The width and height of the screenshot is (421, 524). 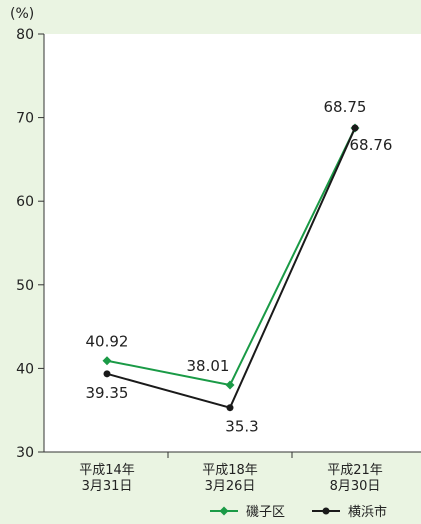 What do you see at coordinates (30, 244) in the screenshot?
I see `y-ticks: 30 40 50 60 70 80` at bounding box center [30, 244].